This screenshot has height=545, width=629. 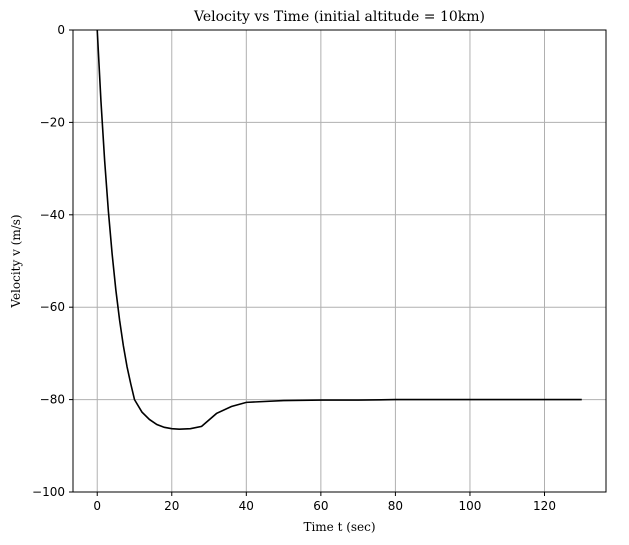 I want to click on y-tick-label: −100, so click(x=48, y=492).